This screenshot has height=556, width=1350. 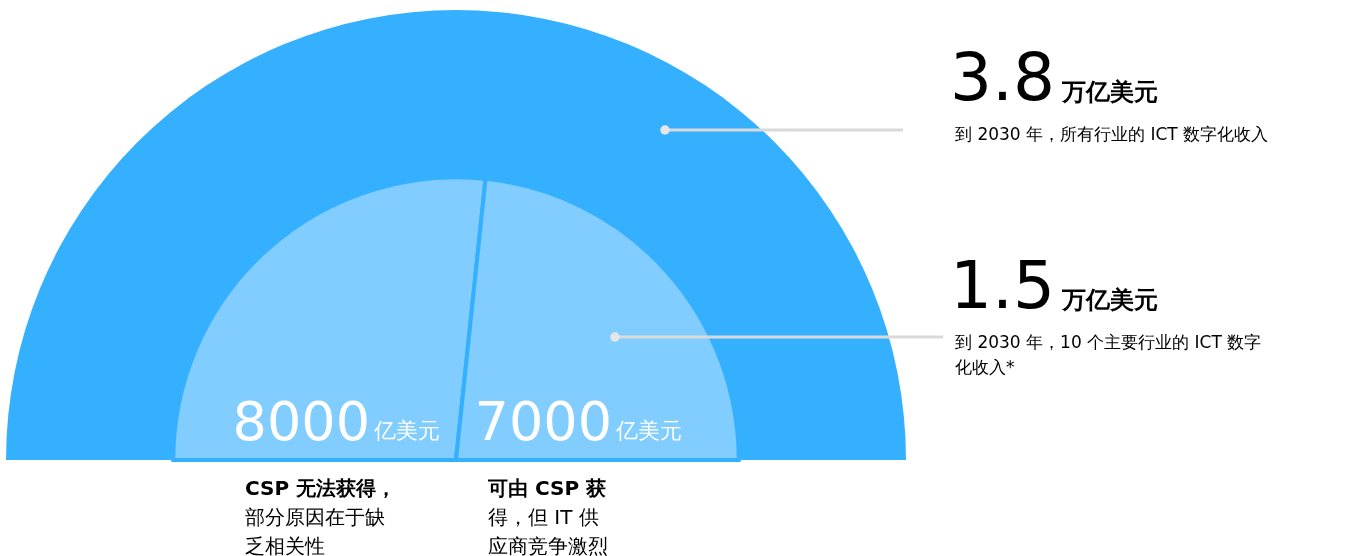 What do you see at coordinates (547, 516) in the screenshot?
I see `category-label: 可由 CSP 获得，但 IT 供应商竞争激烈` at bounding box center [547, 516].